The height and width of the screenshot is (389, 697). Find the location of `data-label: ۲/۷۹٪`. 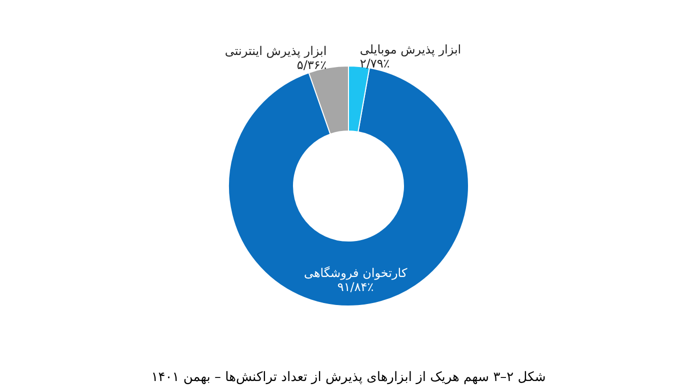

data-label: ۲/۷۹٪ is located at coordinates (375, 63).